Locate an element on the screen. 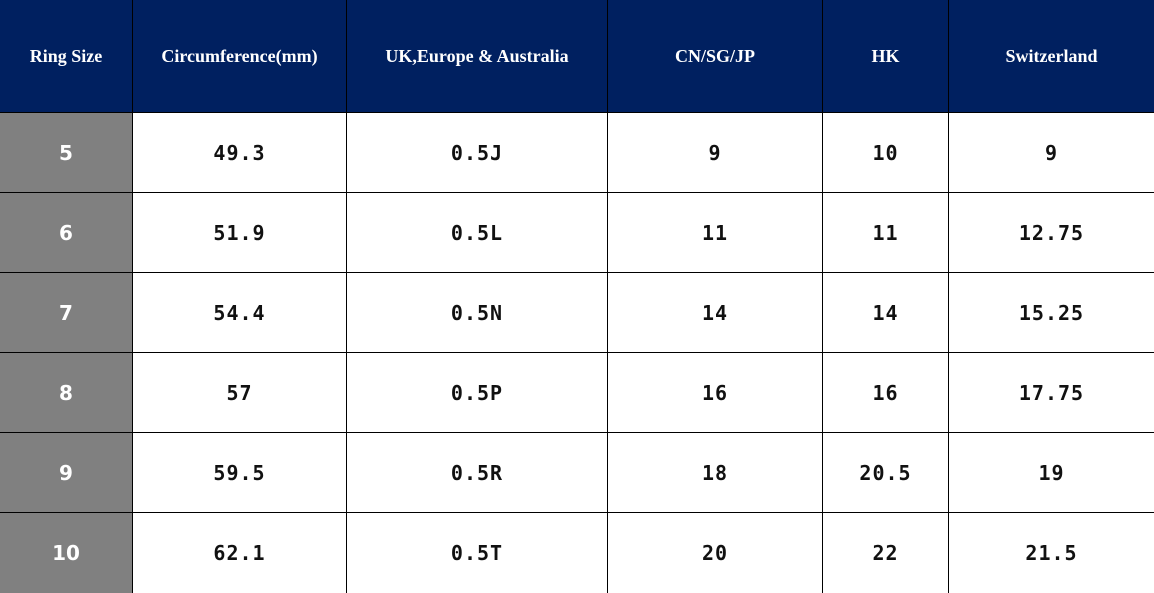 This screenshot has height=593, width=1154. table-cell: 20.5 is located at coordinates (885, 472).